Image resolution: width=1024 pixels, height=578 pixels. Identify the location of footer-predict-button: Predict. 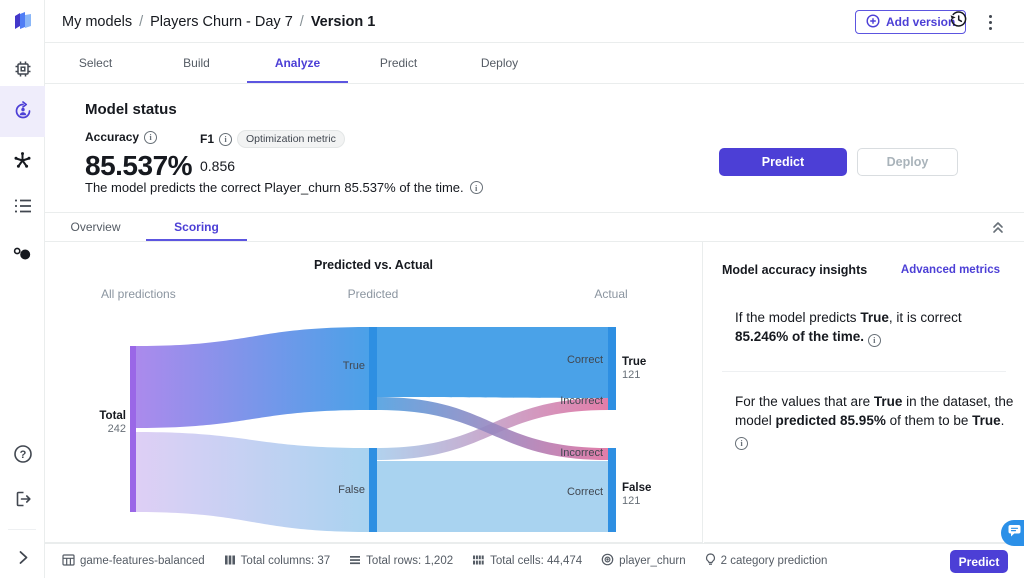
(979, 561).